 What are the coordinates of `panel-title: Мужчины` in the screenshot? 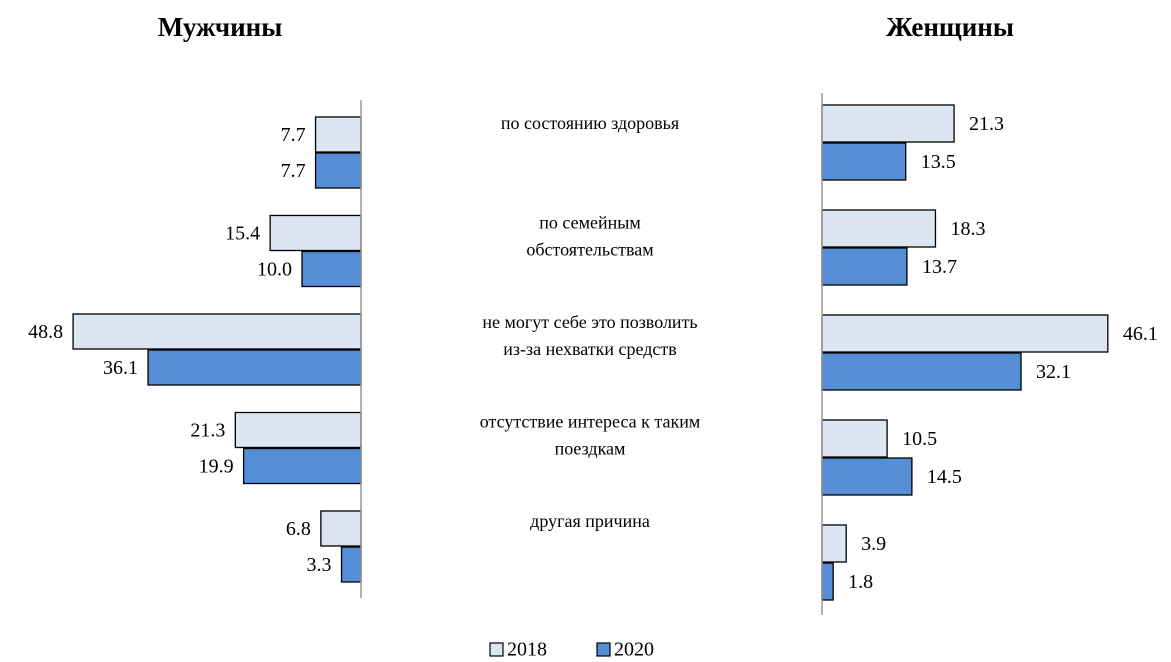 It's located at (220, 27).